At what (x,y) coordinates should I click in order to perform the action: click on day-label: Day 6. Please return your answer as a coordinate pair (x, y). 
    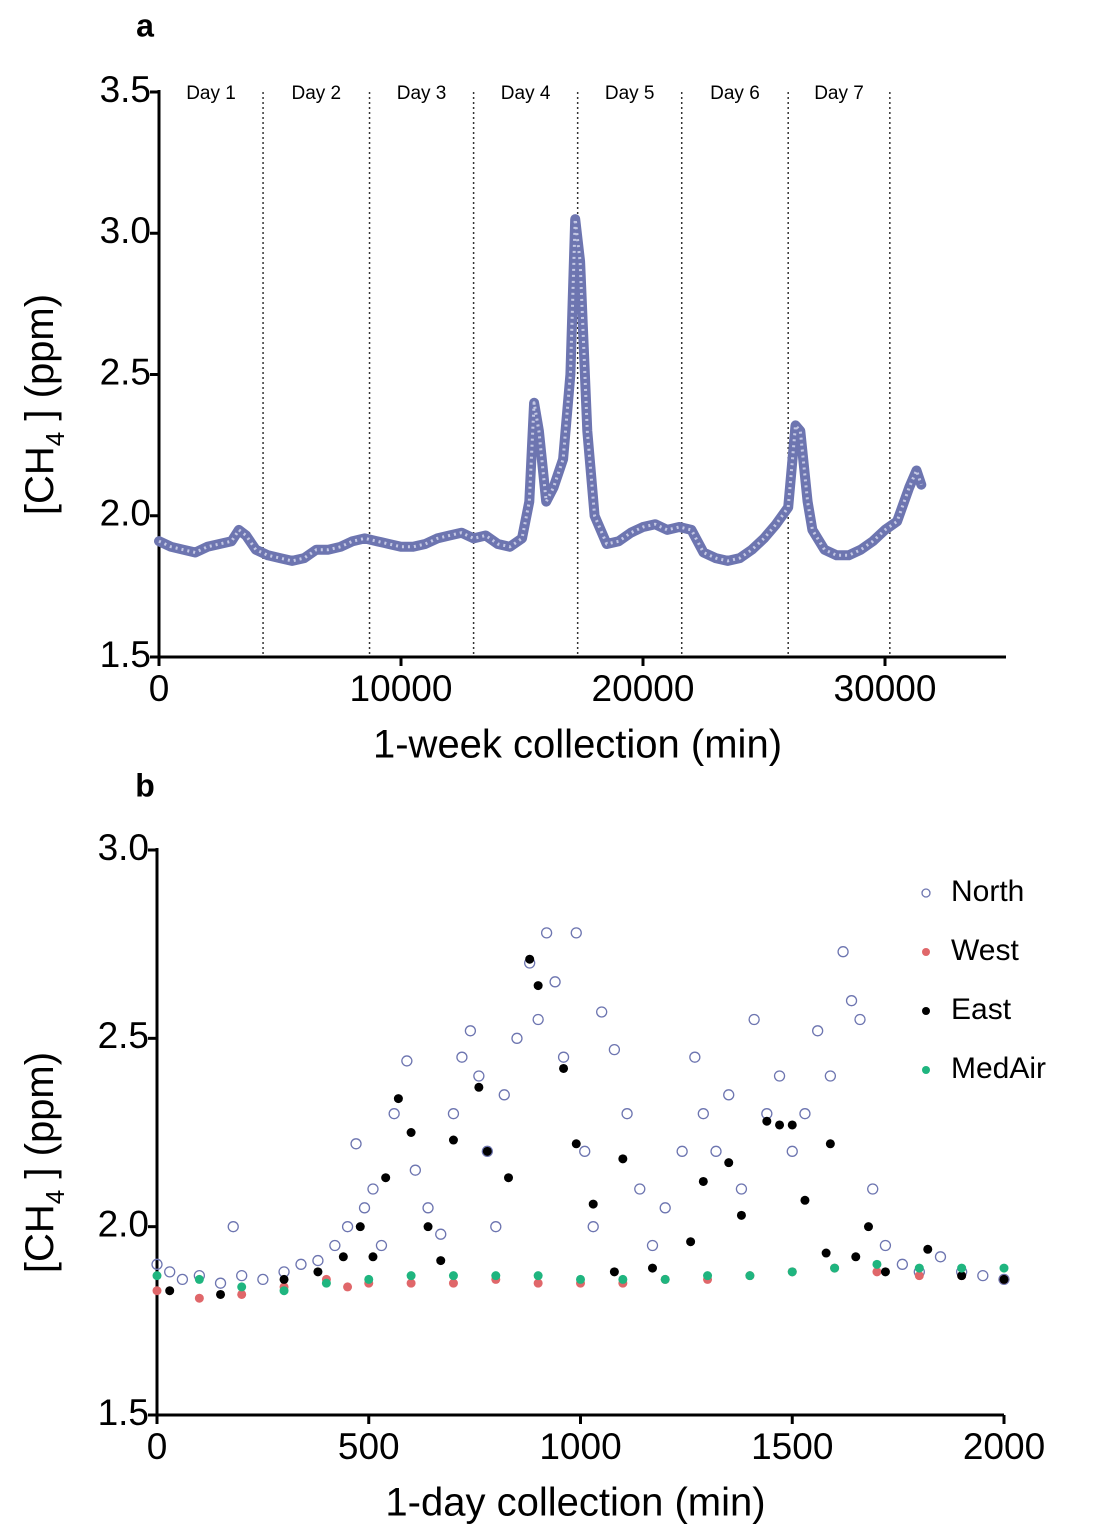
    Looking at the image, I should click on (735, 93).